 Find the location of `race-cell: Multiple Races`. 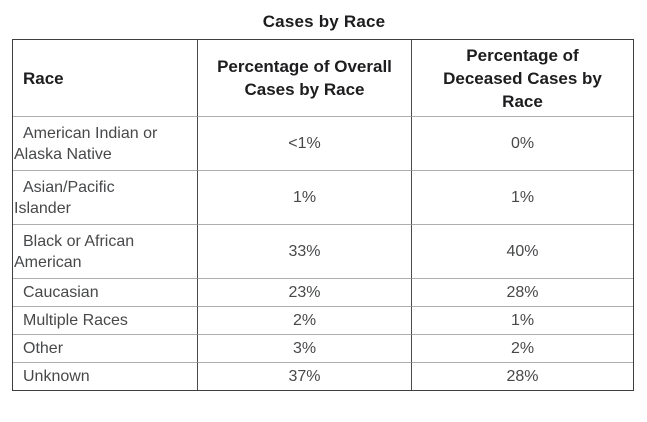

race-cell: Multiple Races is located at coordinates (105, 320).